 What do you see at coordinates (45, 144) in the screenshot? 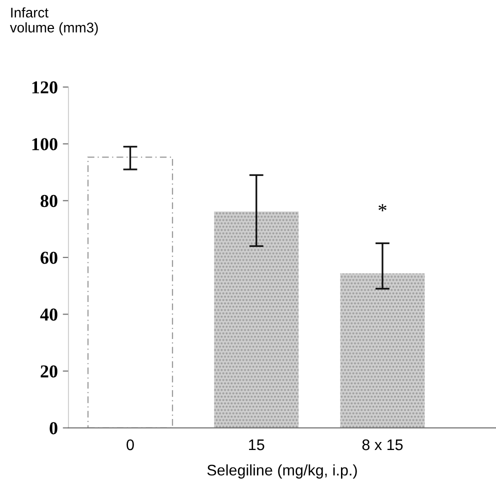
I see `y-tick-label: 100` at bounding box center [45, 144].